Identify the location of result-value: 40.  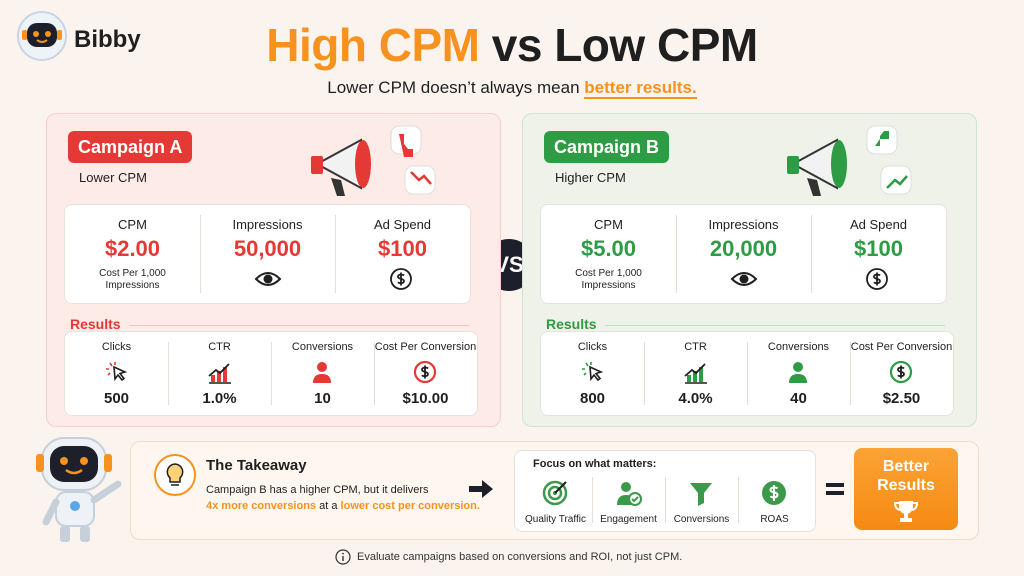
(798, 398).